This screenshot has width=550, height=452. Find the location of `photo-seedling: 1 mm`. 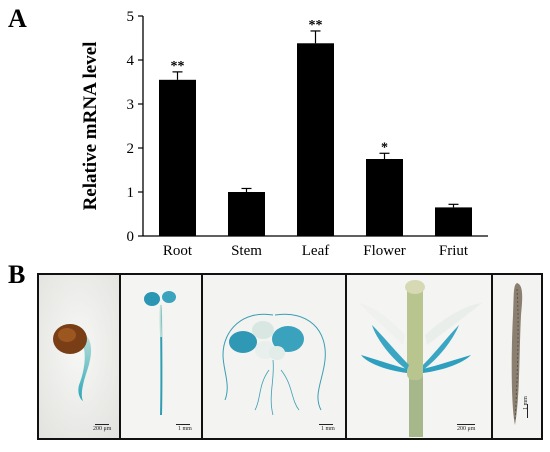

photo-seedling: 1 mm is located at coordinates (162, 356).